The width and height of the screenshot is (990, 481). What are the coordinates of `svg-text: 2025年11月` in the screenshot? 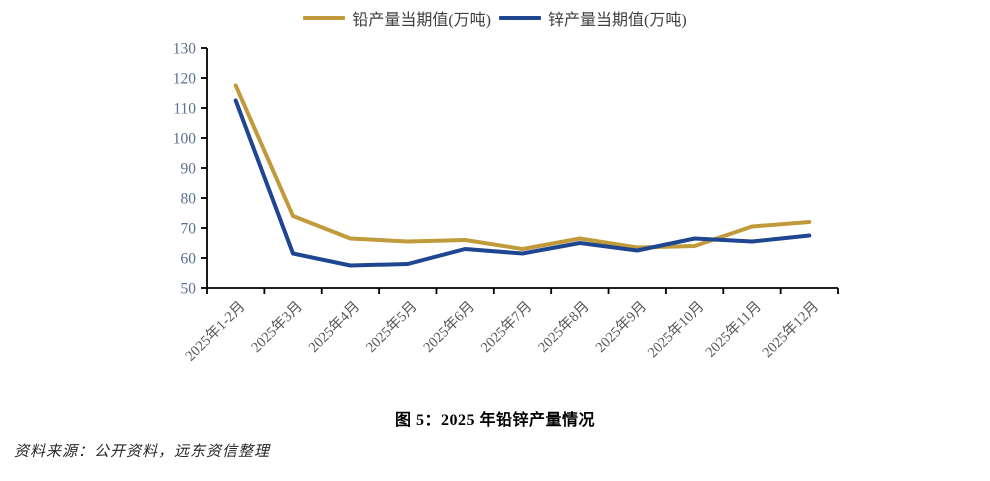 It's located at (733, 329).